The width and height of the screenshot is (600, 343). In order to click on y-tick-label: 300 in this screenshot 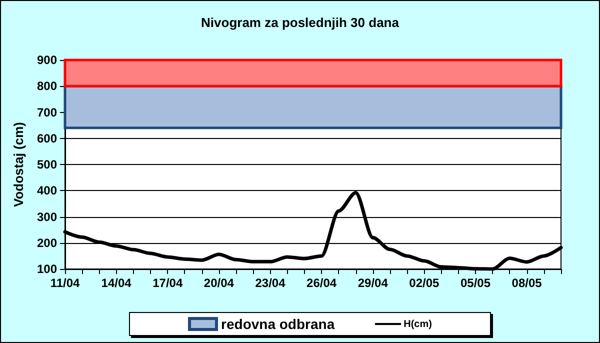, I will do `click(47, 217)`.